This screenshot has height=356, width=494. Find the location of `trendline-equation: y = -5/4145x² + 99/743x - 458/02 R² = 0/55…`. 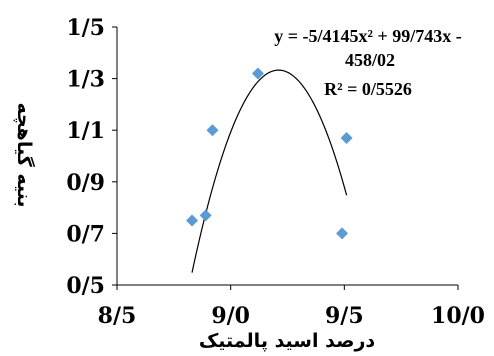

trendline-equation: y = -5/4145x² + 99/743x - 458/02 R² = 0/55… is located at coordinates (367, 62).